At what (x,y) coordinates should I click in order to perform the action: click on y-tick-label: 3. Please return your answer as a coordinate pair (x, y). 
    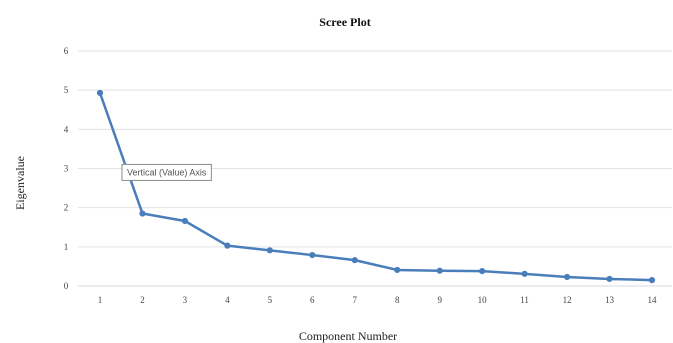
    Looking at the image, I should click on (66, 169).